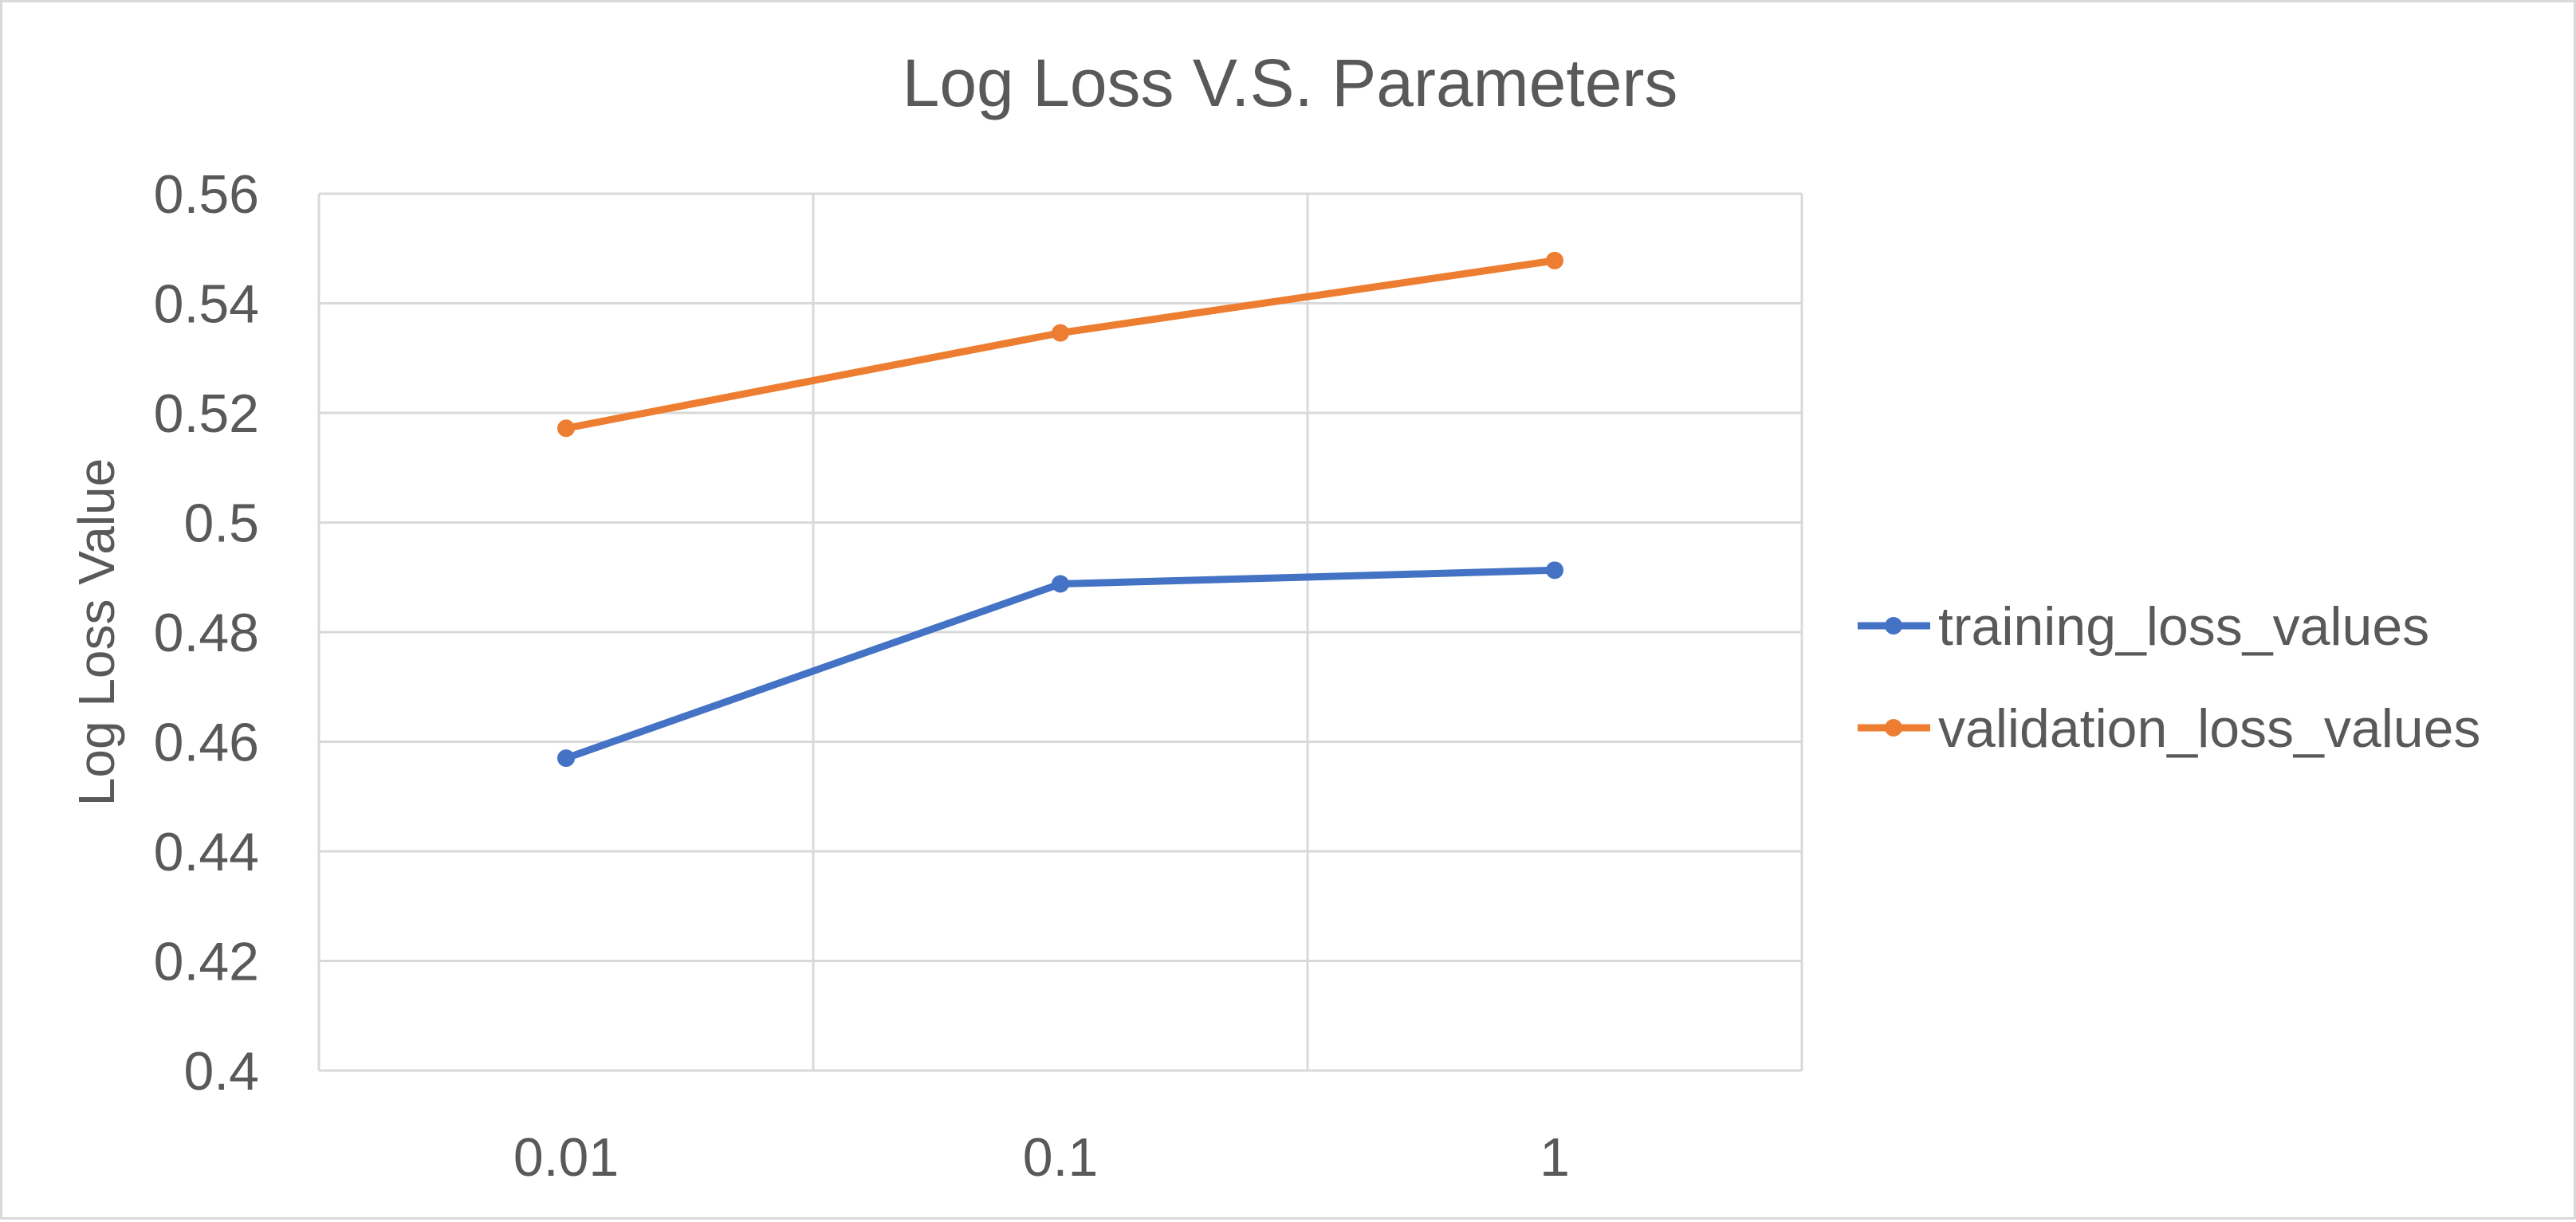 Image resolution: width=2576 pixels, height=1222 pixels. Describe the element at coordinates (207, 194) in the screenshot. I see `y-tick-label: 0.56` at that location.